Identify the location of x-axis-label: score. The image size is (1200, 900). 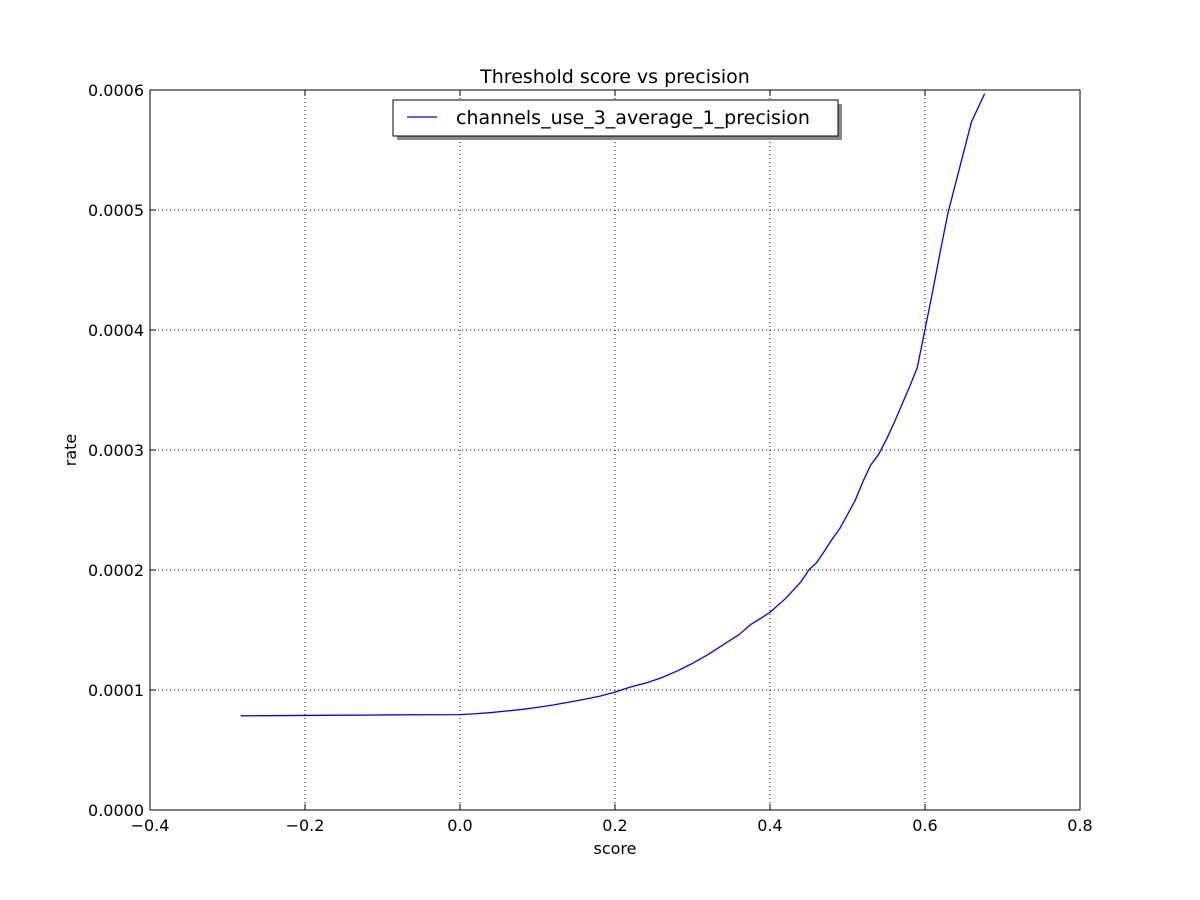
(615, 848).